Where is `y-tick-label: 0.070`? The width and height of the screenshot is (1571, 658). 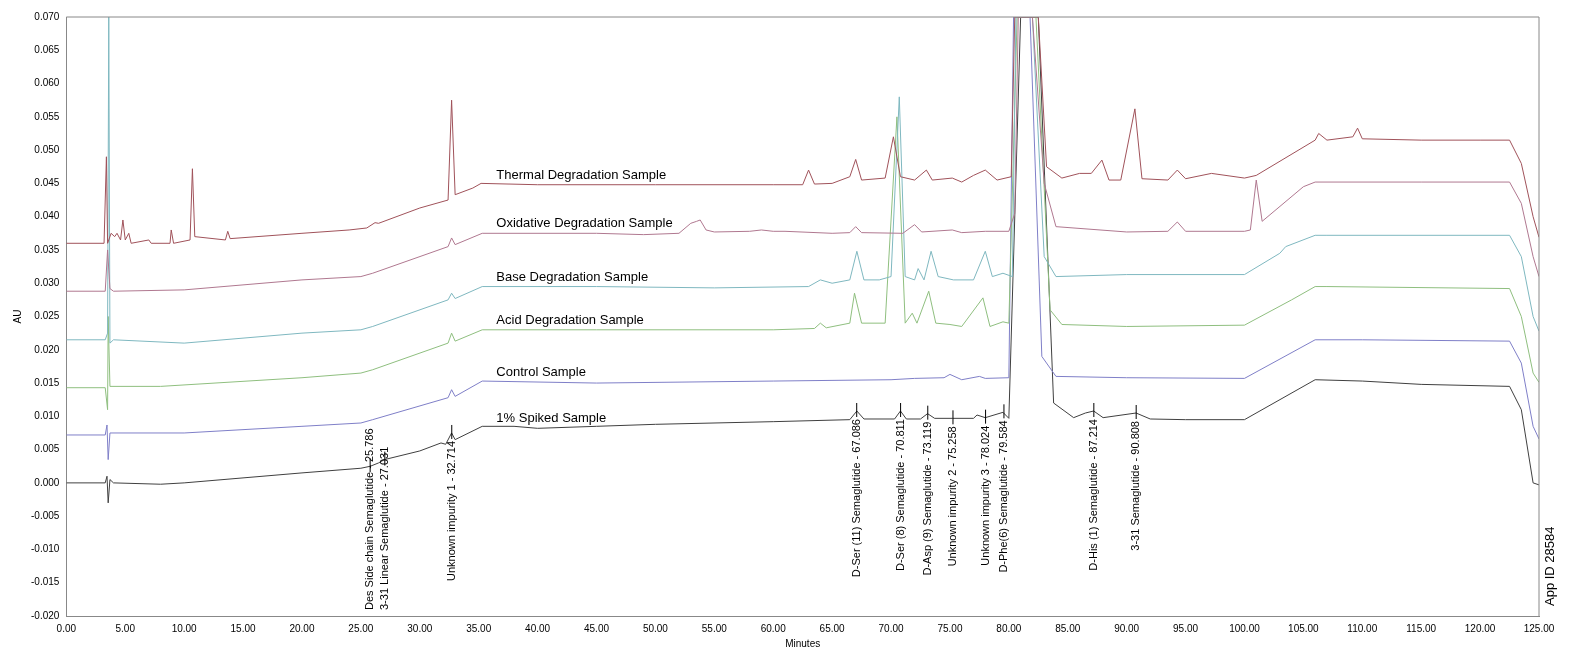 y-tick-label: 0.070 is located at coordinates (47, 16).